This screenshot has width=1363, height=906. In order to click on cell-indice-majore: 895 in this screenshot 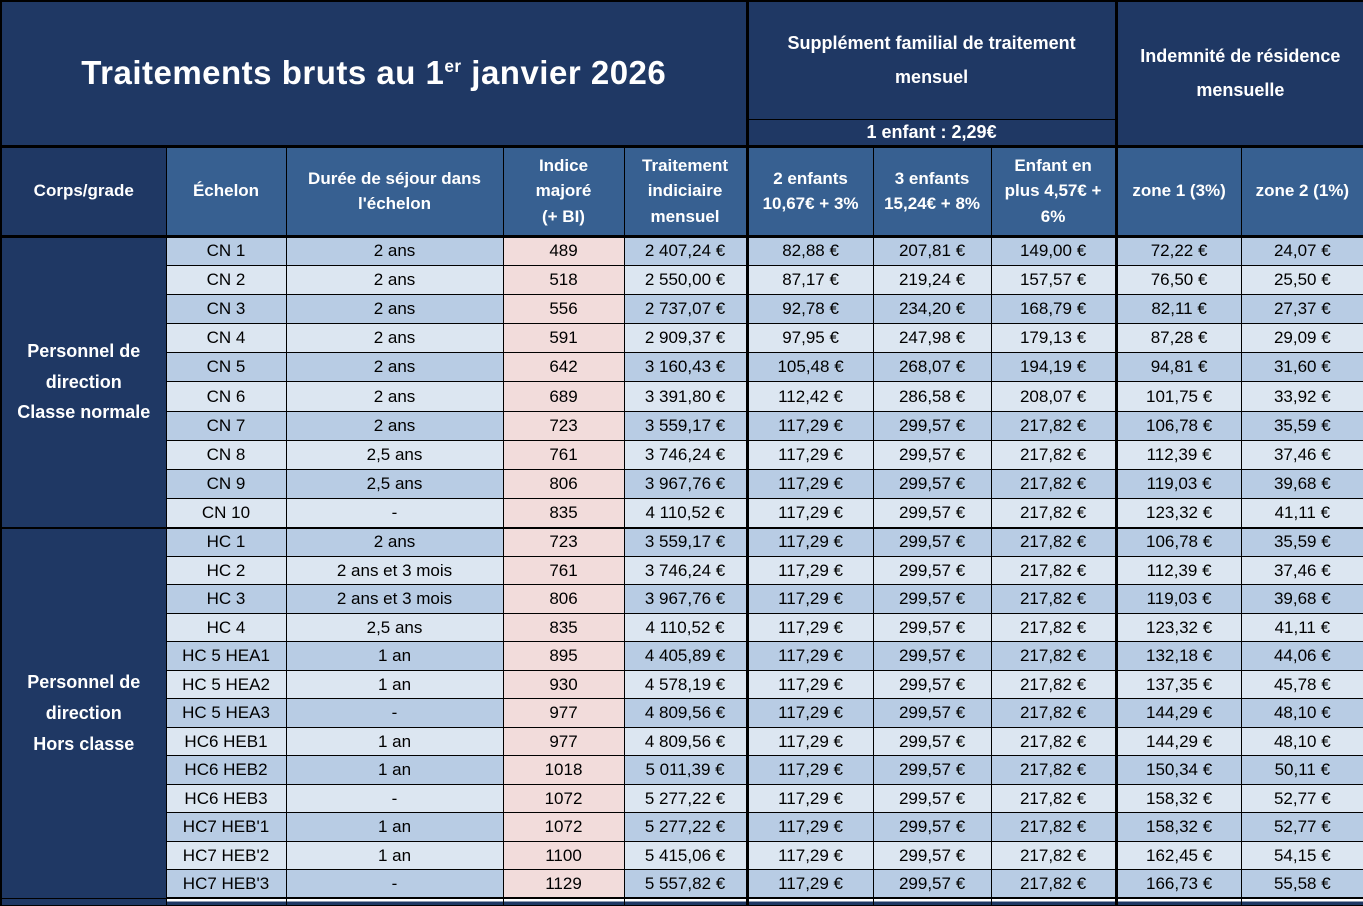, I will do `click(563, 656)`.